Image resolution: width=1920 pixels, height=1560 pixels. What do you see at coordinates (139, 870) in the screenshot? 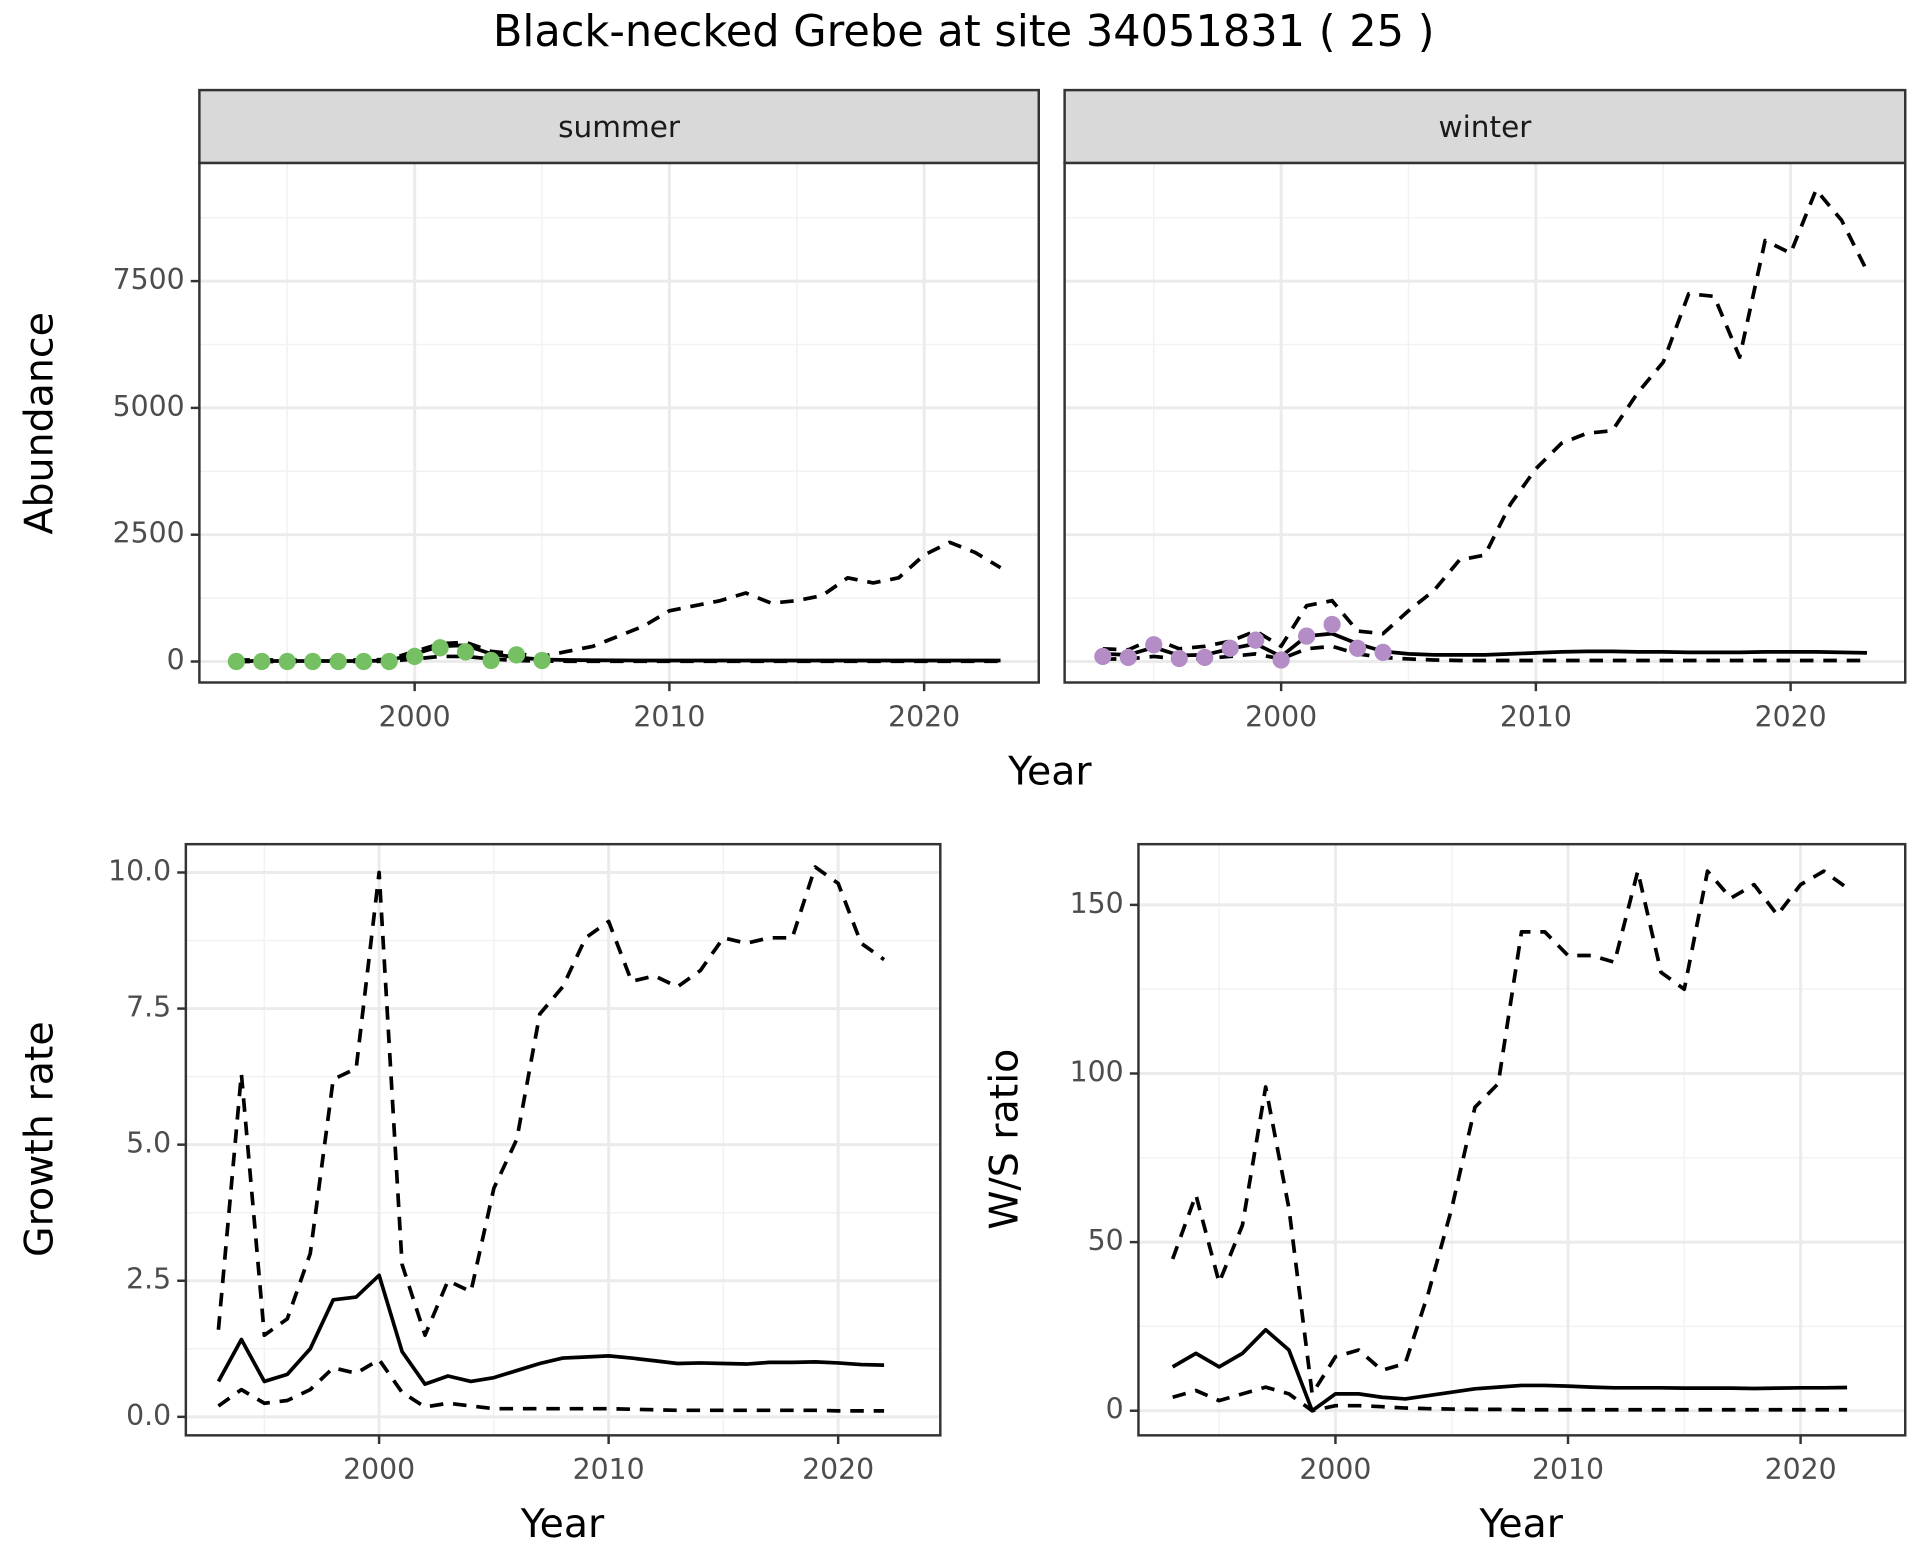
I see `y-tick-label: 10.0` at bounding box center [139, 870].